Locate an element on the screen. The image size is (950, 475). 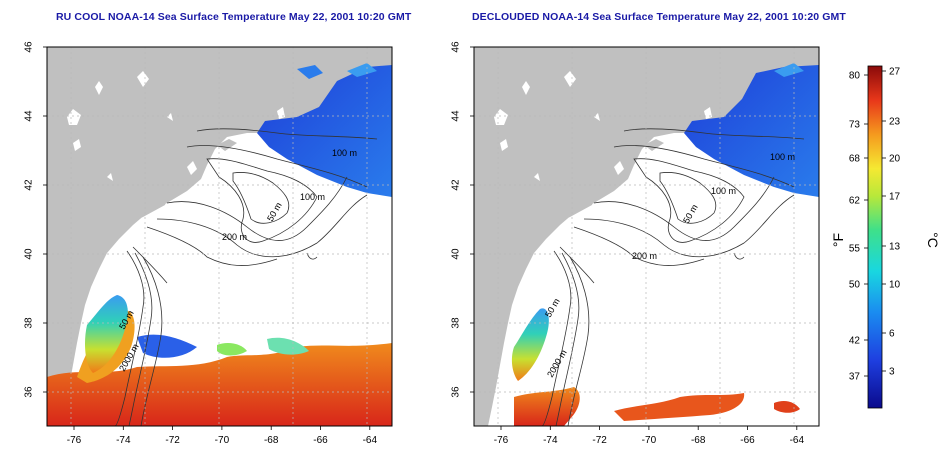
left-lon-tick-label: -68 is located at coordinates (271, 440).